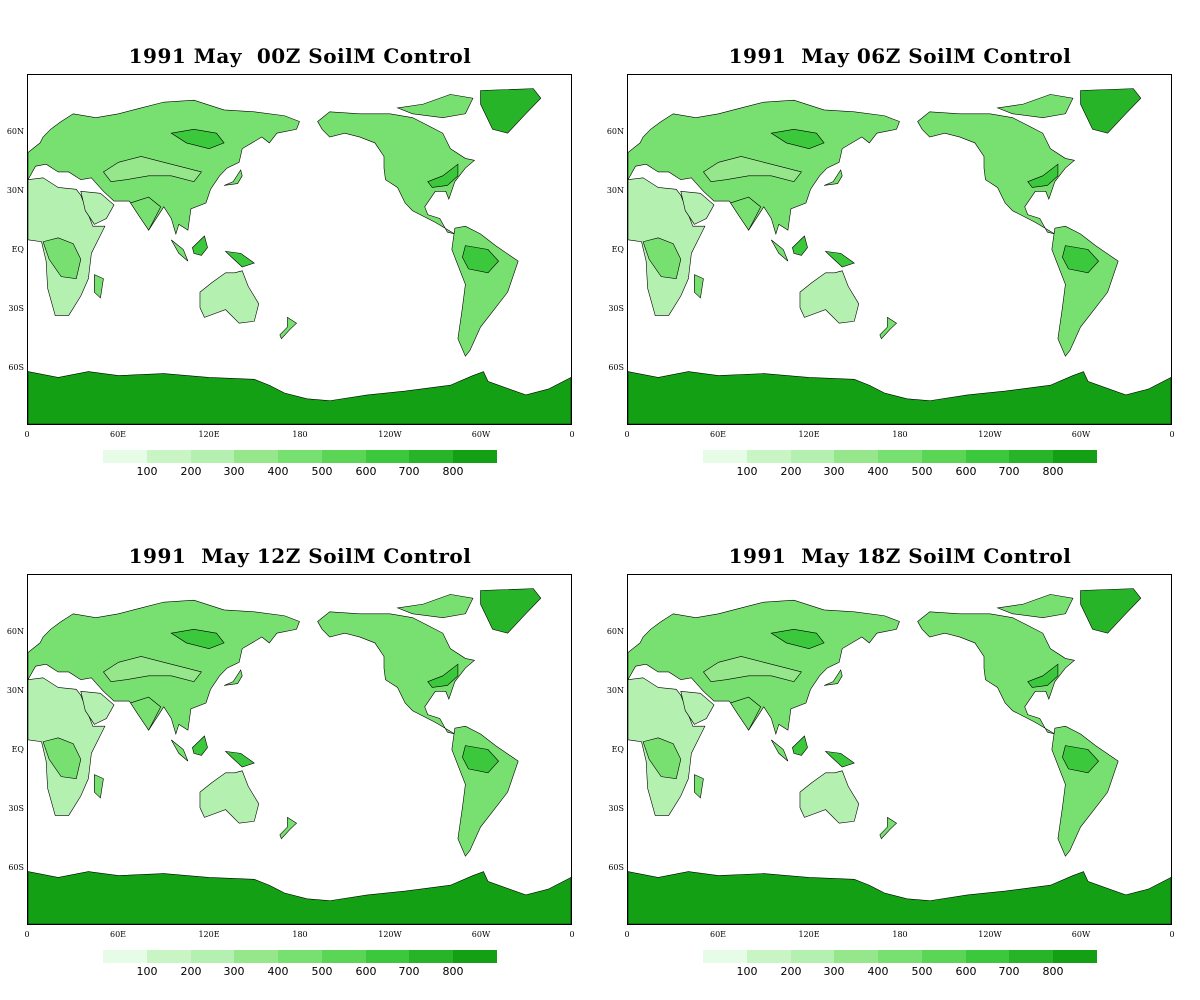  Describe the element at coordinates (15, 631) in the screenshot. I see `lat-label-60n: 60N` at that location.